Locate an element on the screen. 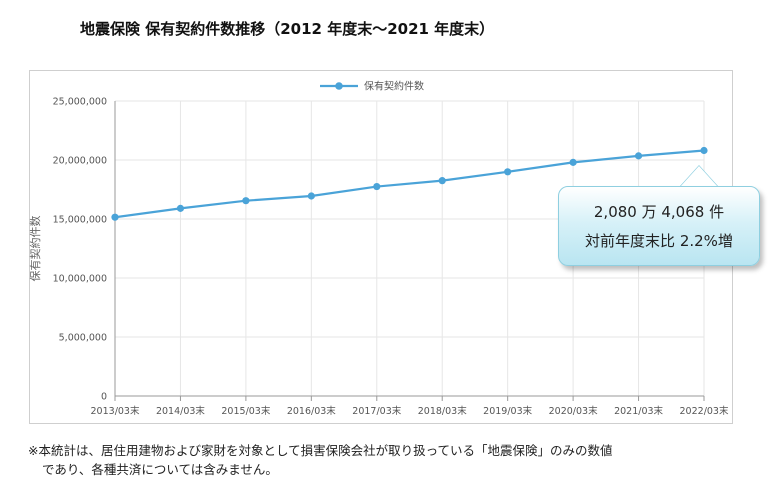 This screenshot has width=776, height=494. y-tick-label: 15,000,000 is located at coordinates (80, 220).